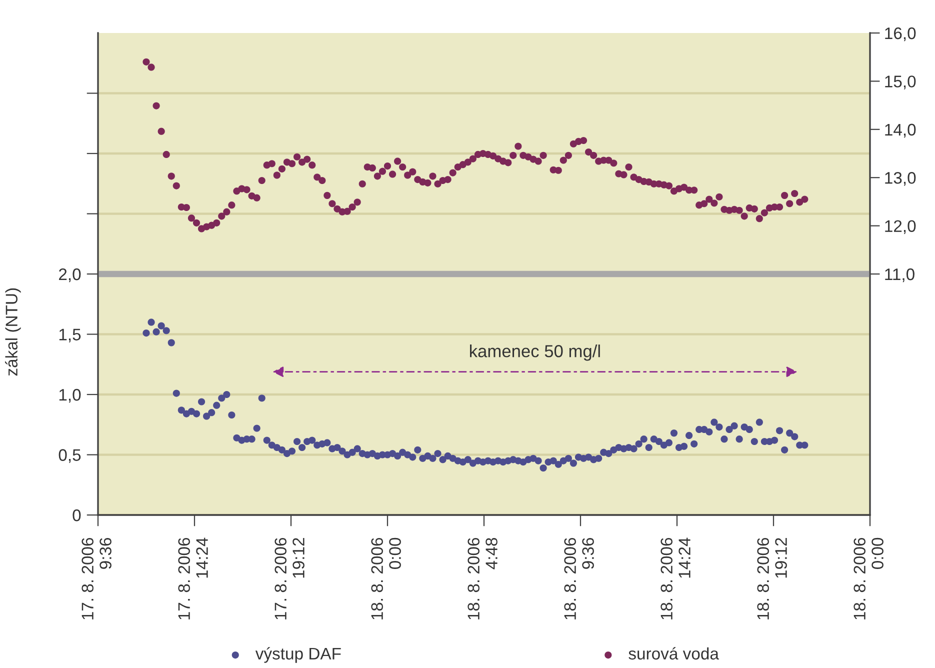  I want to click on y-tick-label: 0,5, so click(69, 456).